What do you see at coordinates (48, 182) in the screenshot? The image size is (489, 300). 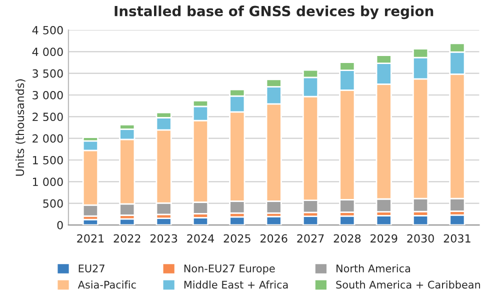 I see `y-tick-label: 1 000` at bounding box center [48, 182].